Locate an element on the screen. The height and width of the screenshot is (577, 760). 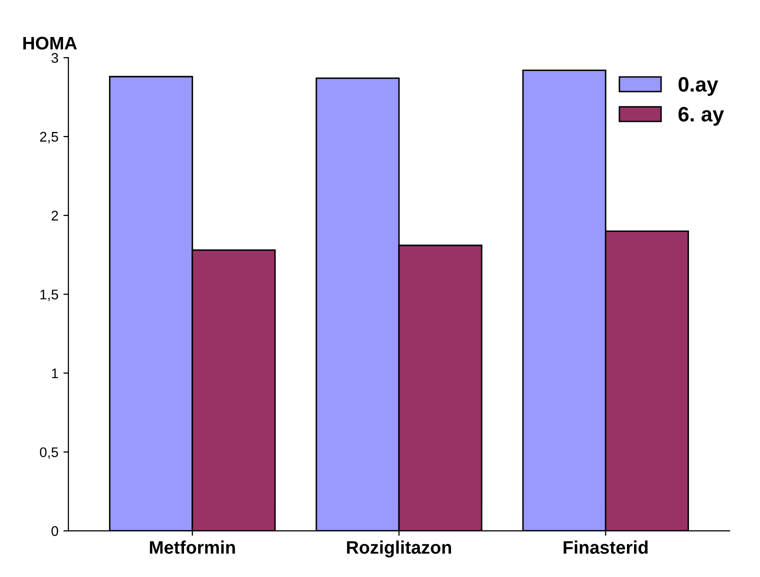
chart-title: HOMA is located at coordinates (50, 43).